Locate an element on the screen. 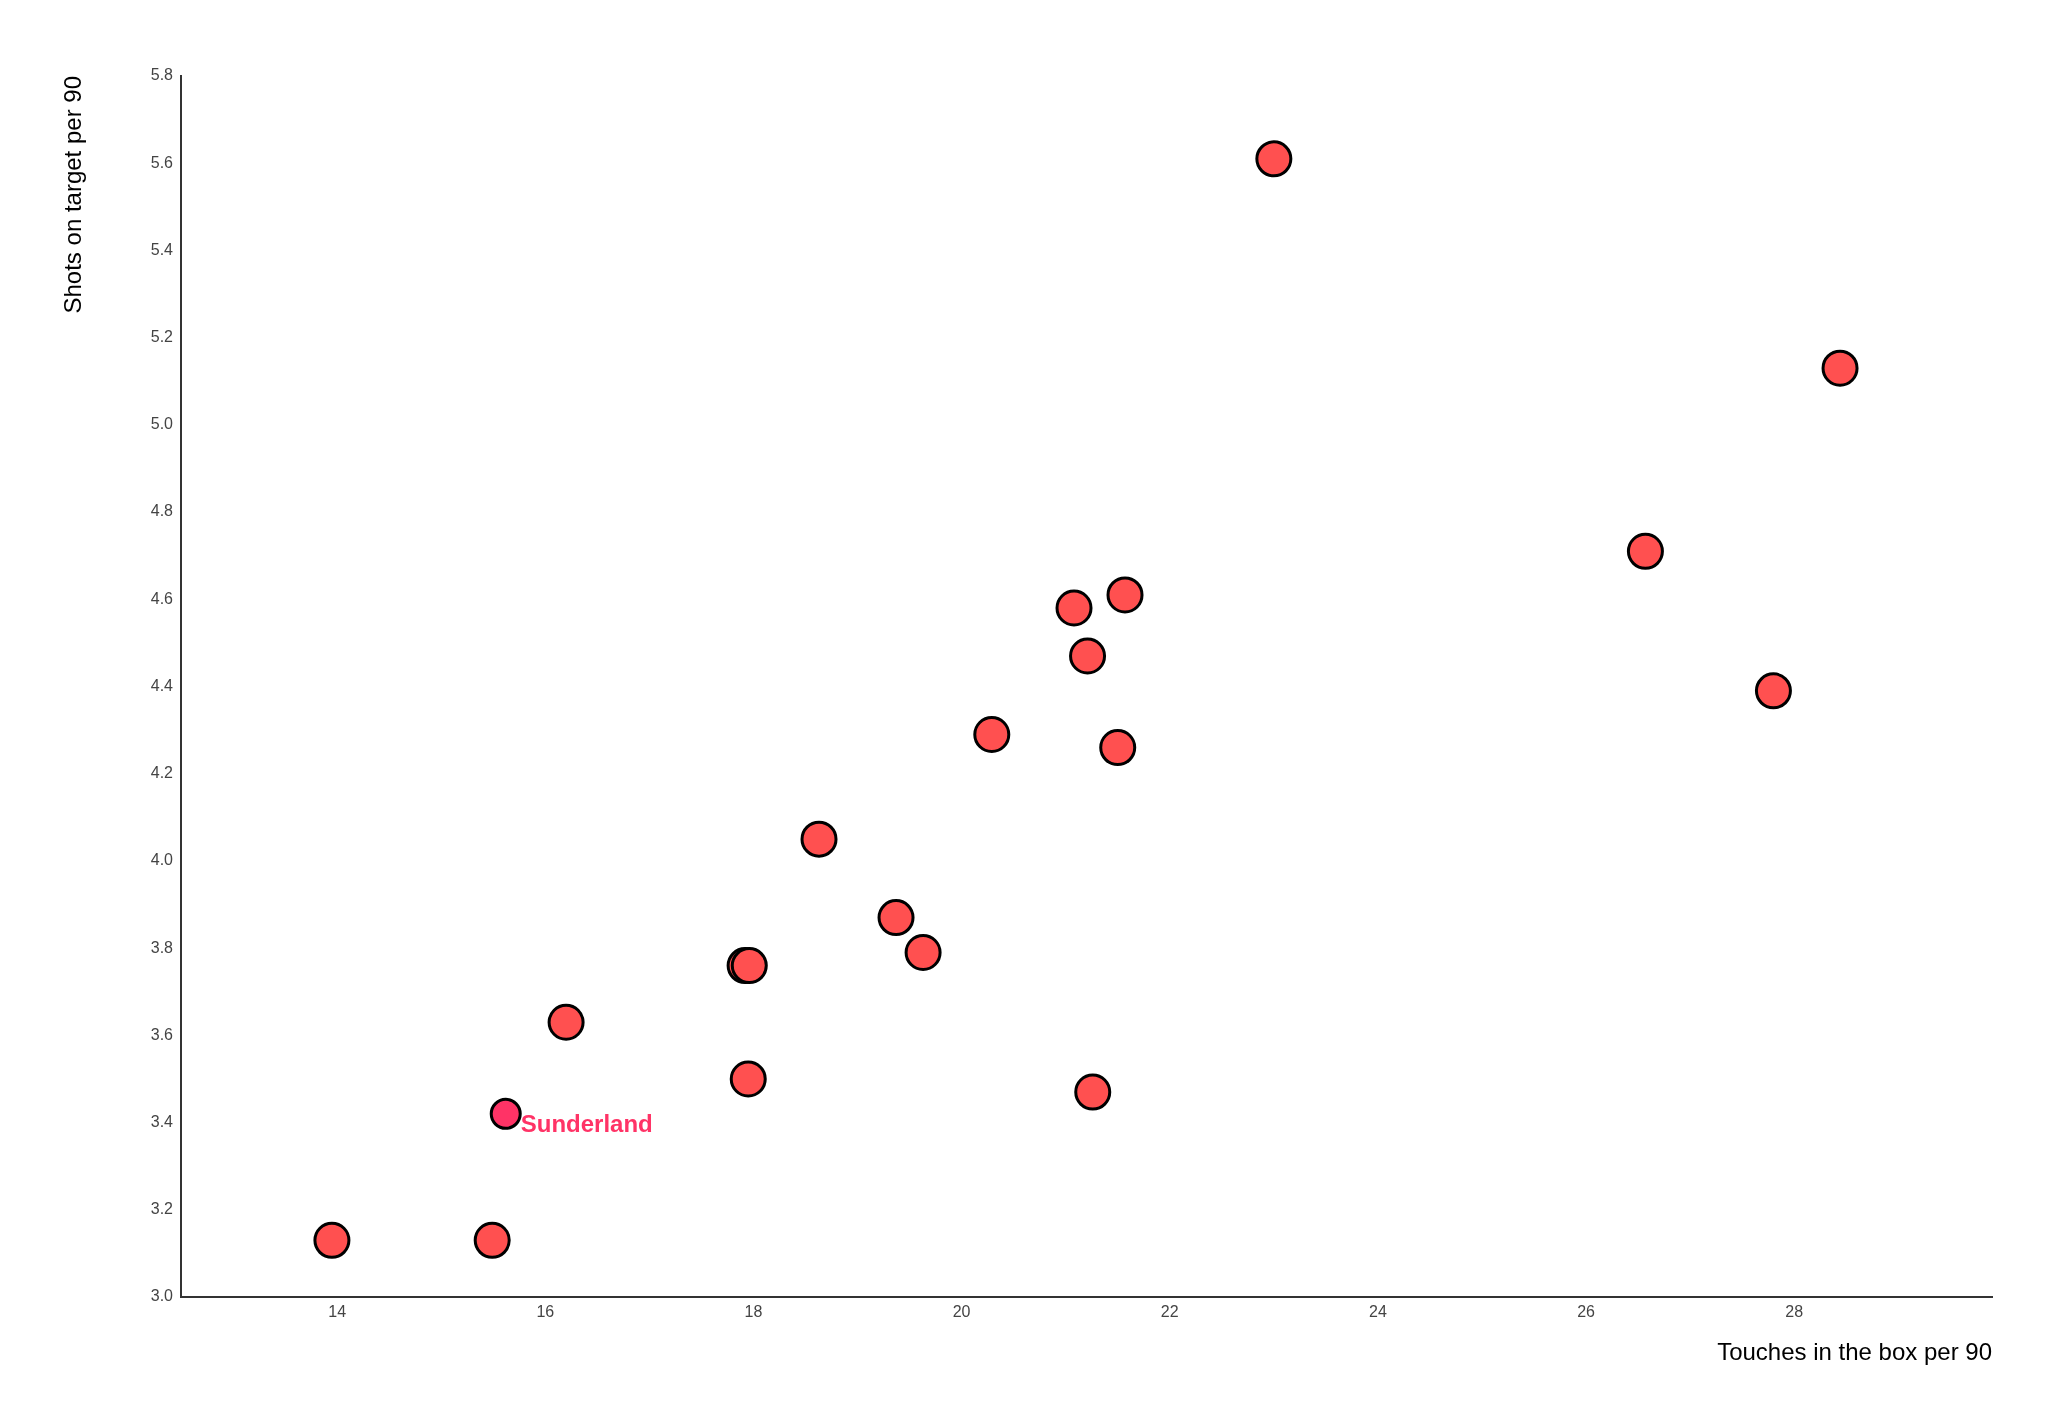 This screenshot has width=2048, height=1411. y-tick-label: 5.6 is located at coordinates (162, 162).